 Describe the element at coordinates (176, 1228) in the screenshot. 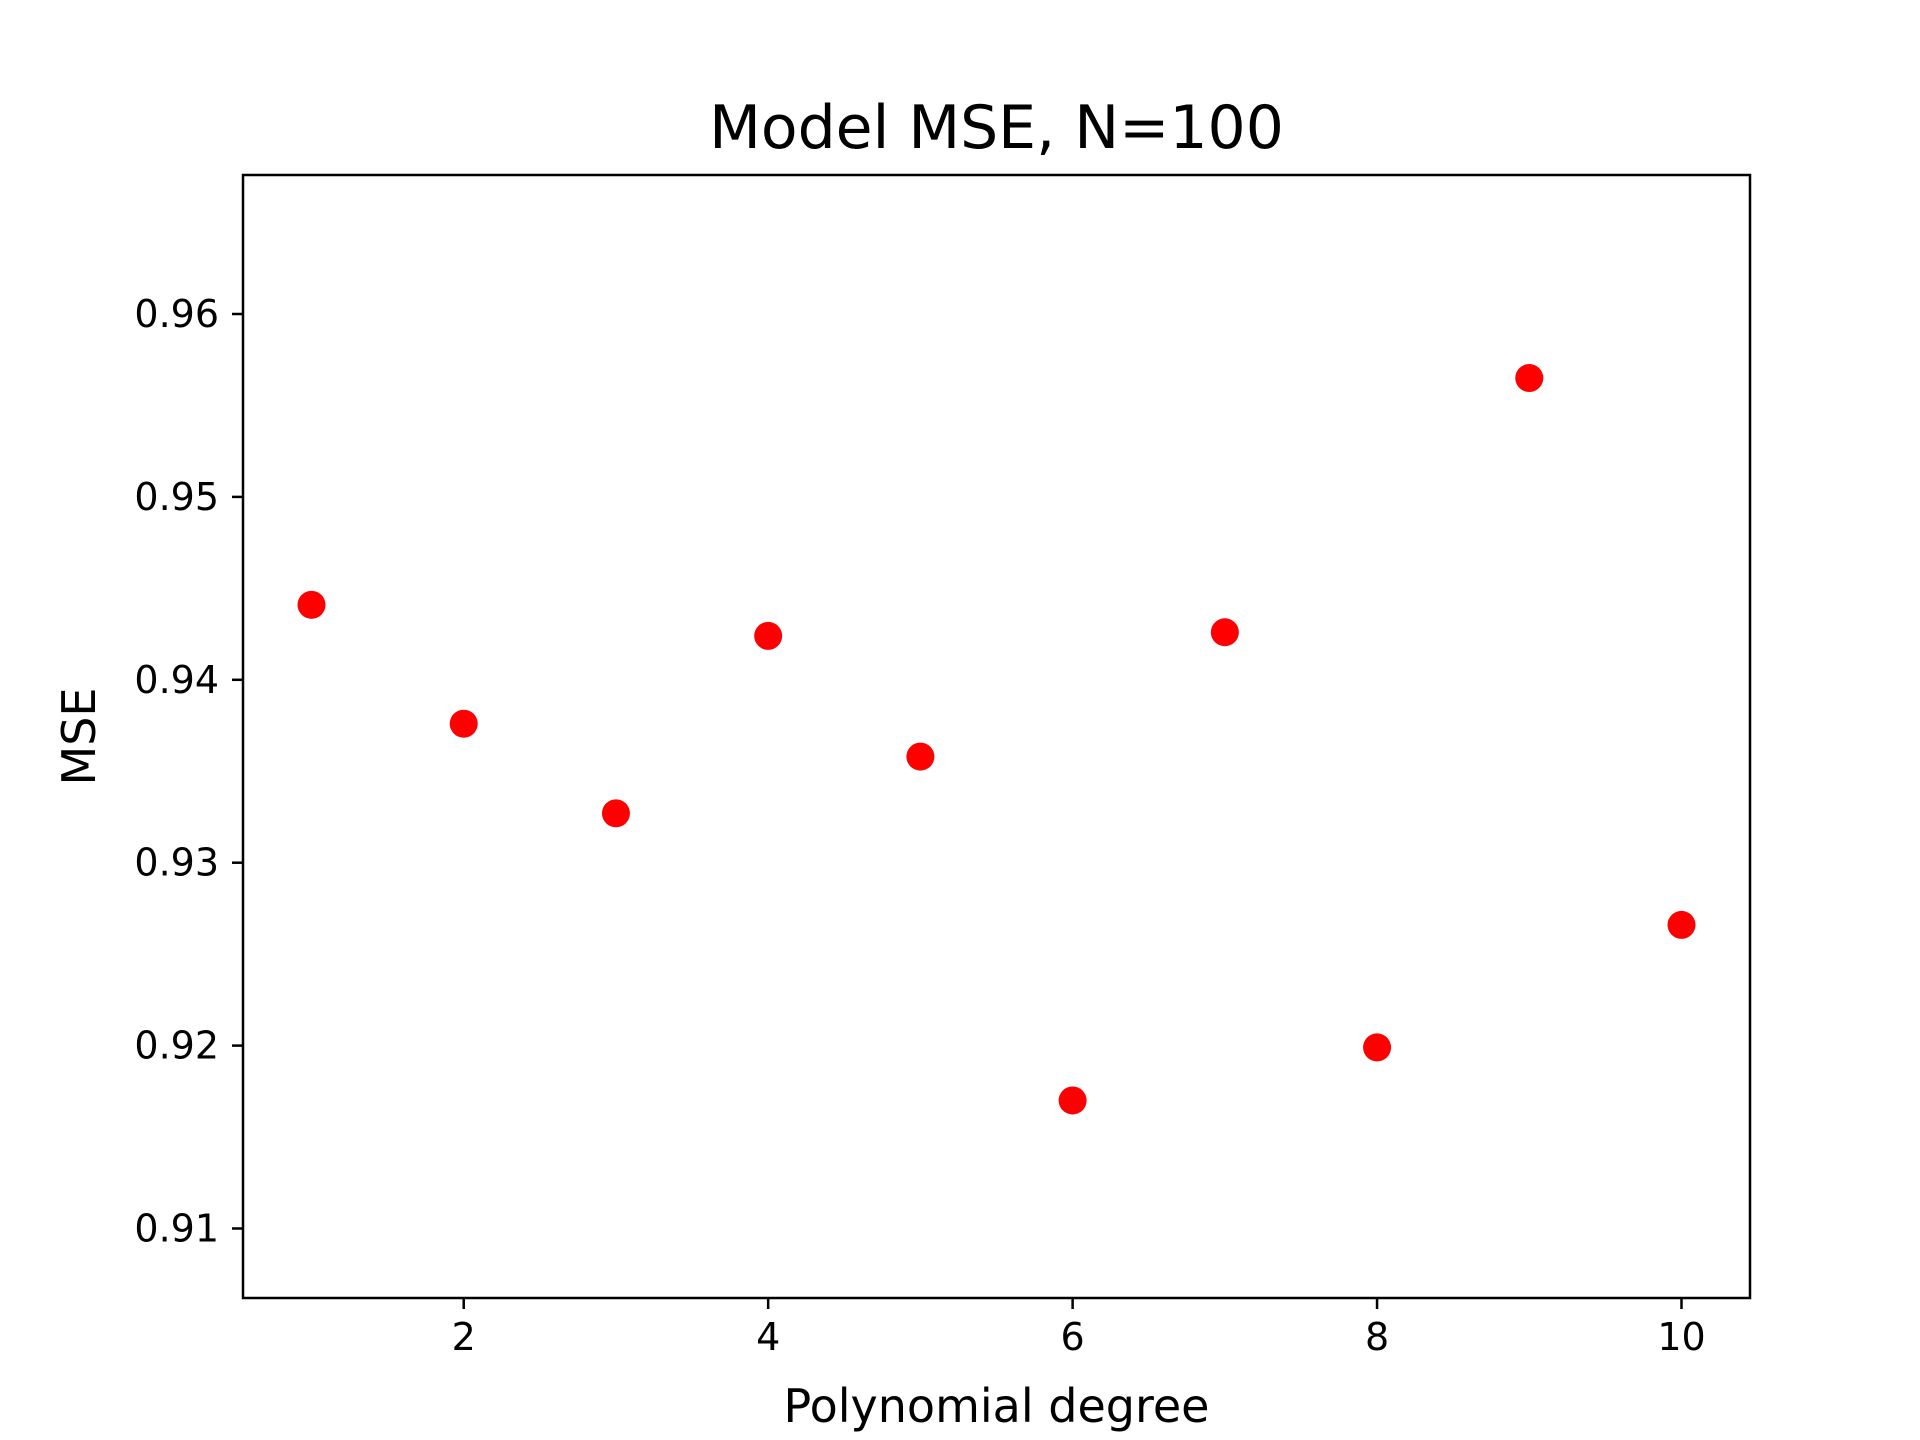

I see `y-tick-label: 0.91` at that location.